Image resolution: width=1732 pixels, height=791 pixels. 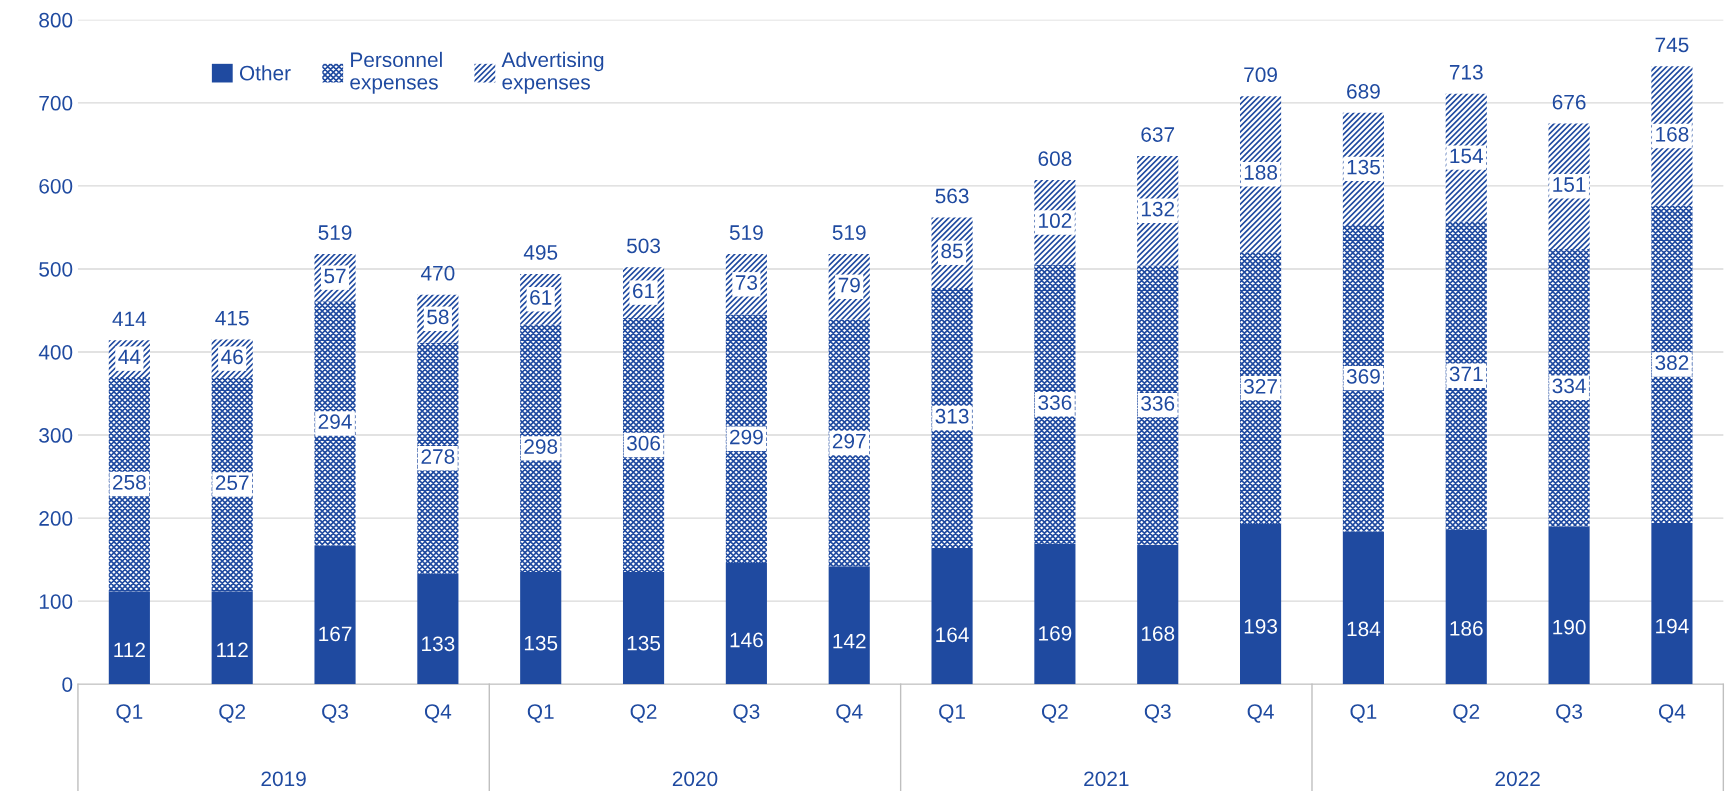 I want to click on total-label: 563, so click(x=952, y=196).